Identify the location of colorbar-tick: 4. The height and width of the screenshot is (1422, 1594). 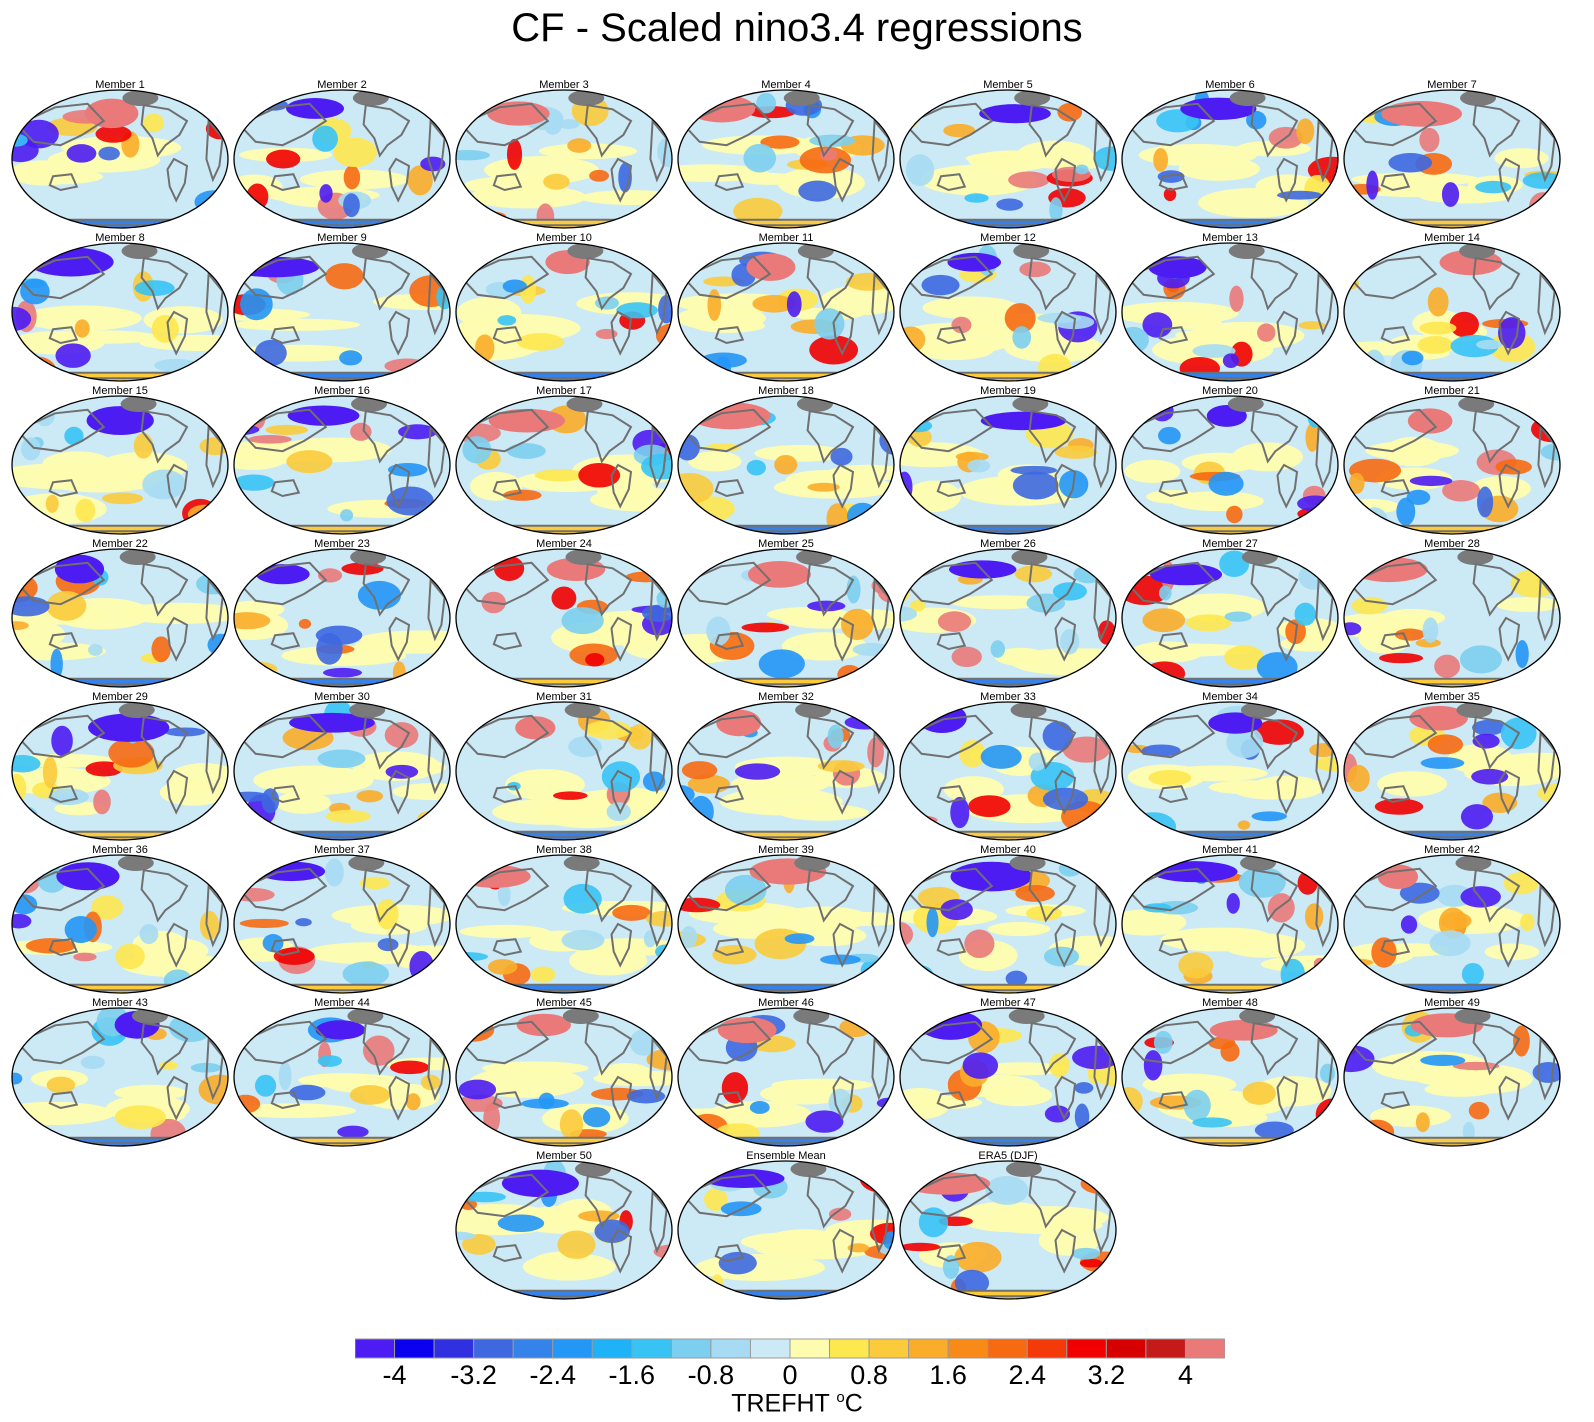
(1185, 1375).